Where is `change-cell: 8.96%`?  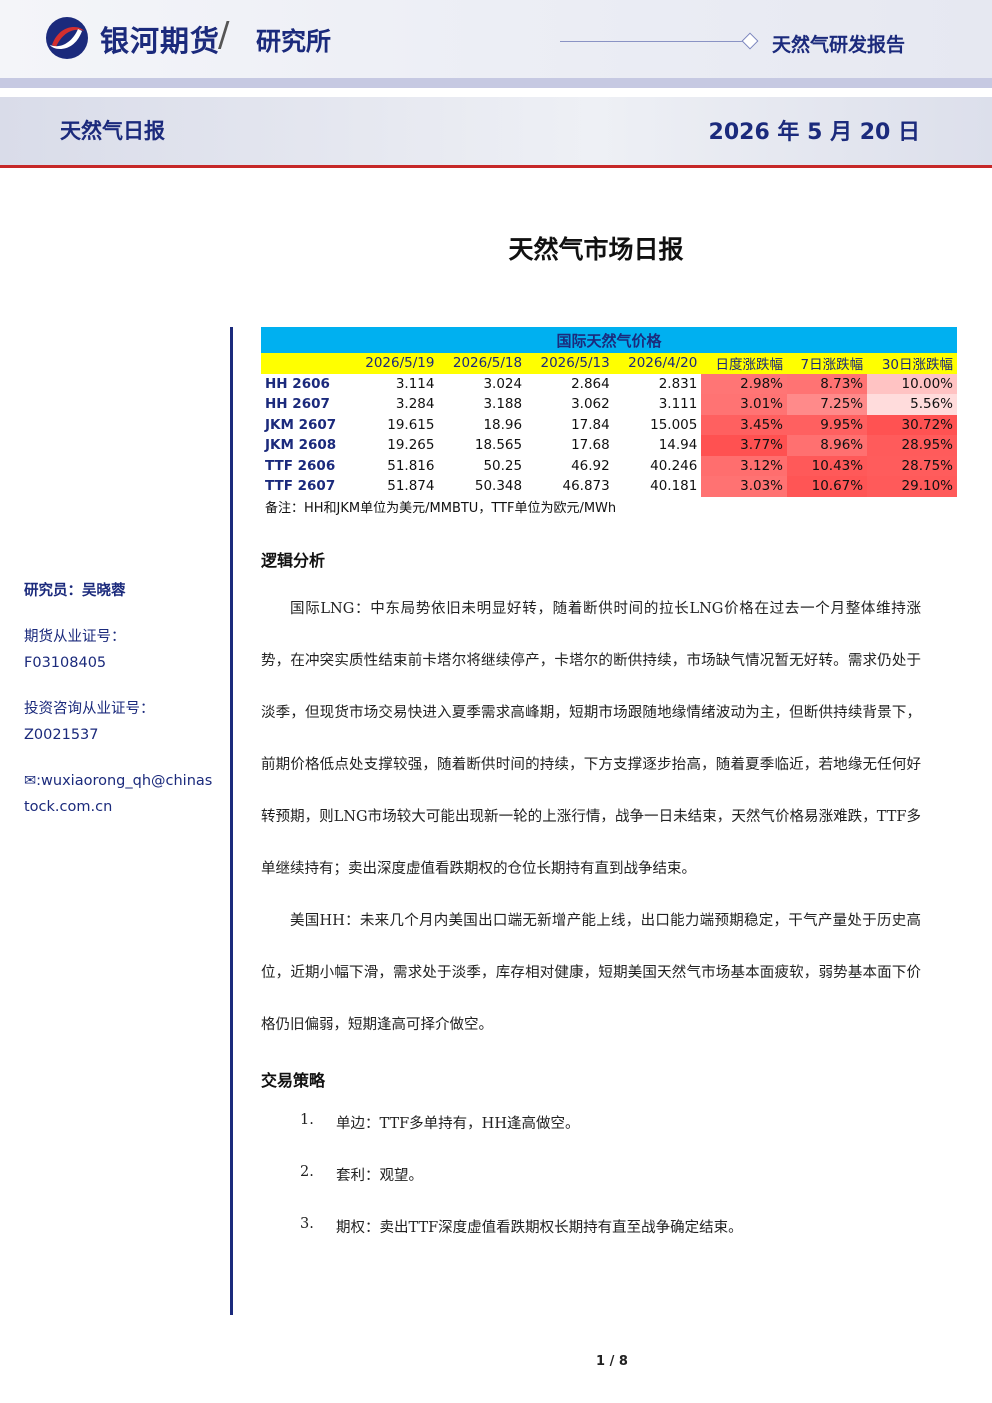 change-cell: 8.96% is located at coordinates (827, 445).